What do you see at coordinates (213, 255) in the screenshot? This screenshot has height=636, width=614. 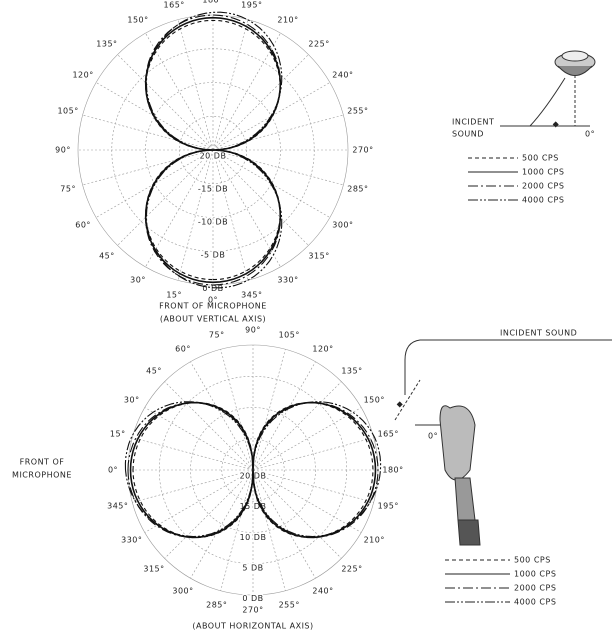 I see `ring-label: -5 DB` at bounding box center [213, 255].